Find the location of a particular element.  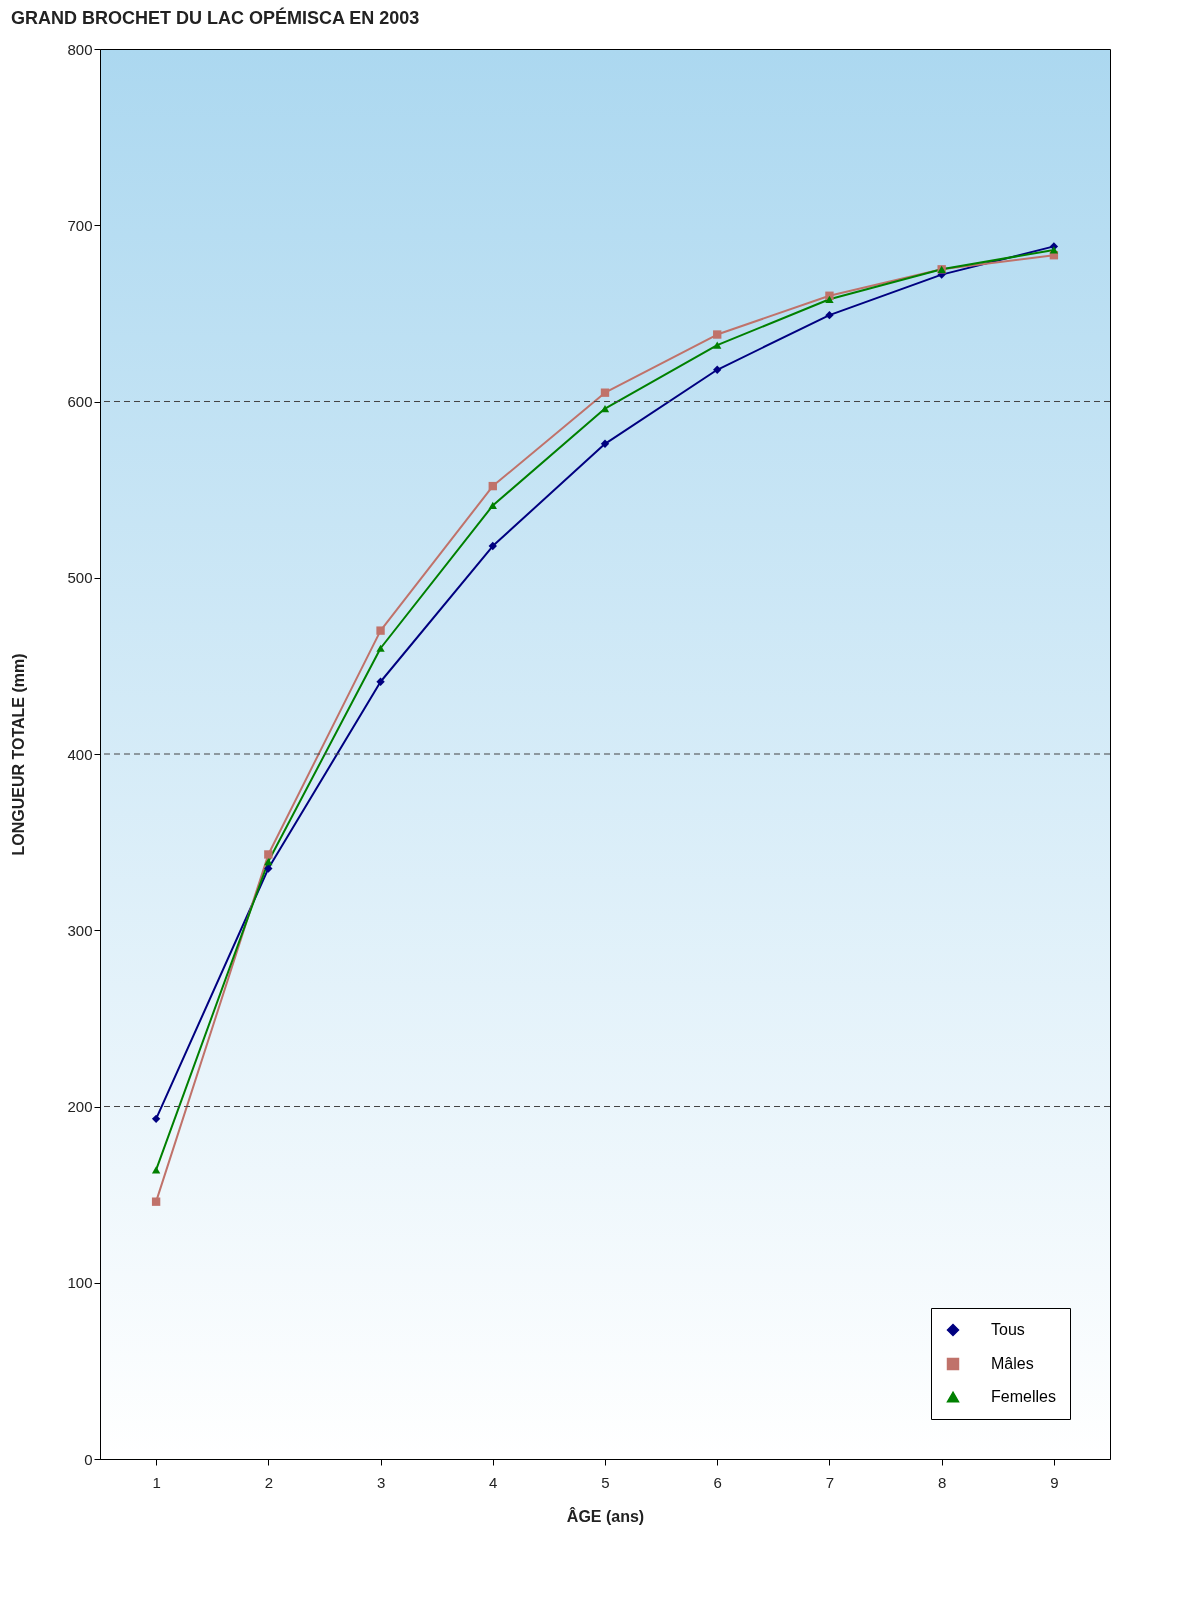

legend-label: Femelles is located at coordinates (1023, 1396).